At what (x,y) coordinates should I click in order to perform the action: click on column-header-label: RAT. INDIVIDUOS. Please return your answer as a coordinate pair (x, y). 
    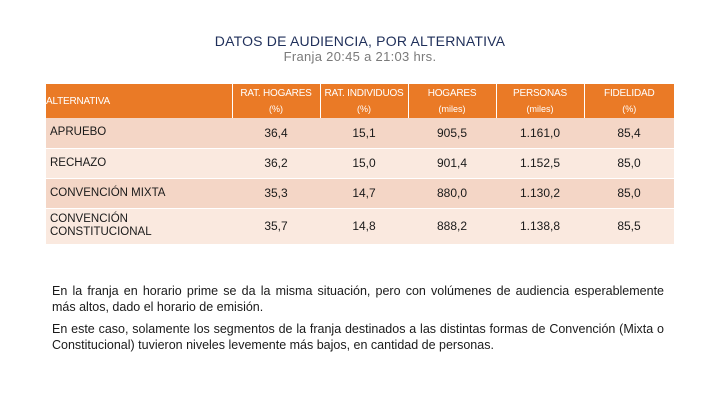
    Looking at the image, I should click on (364, 93).